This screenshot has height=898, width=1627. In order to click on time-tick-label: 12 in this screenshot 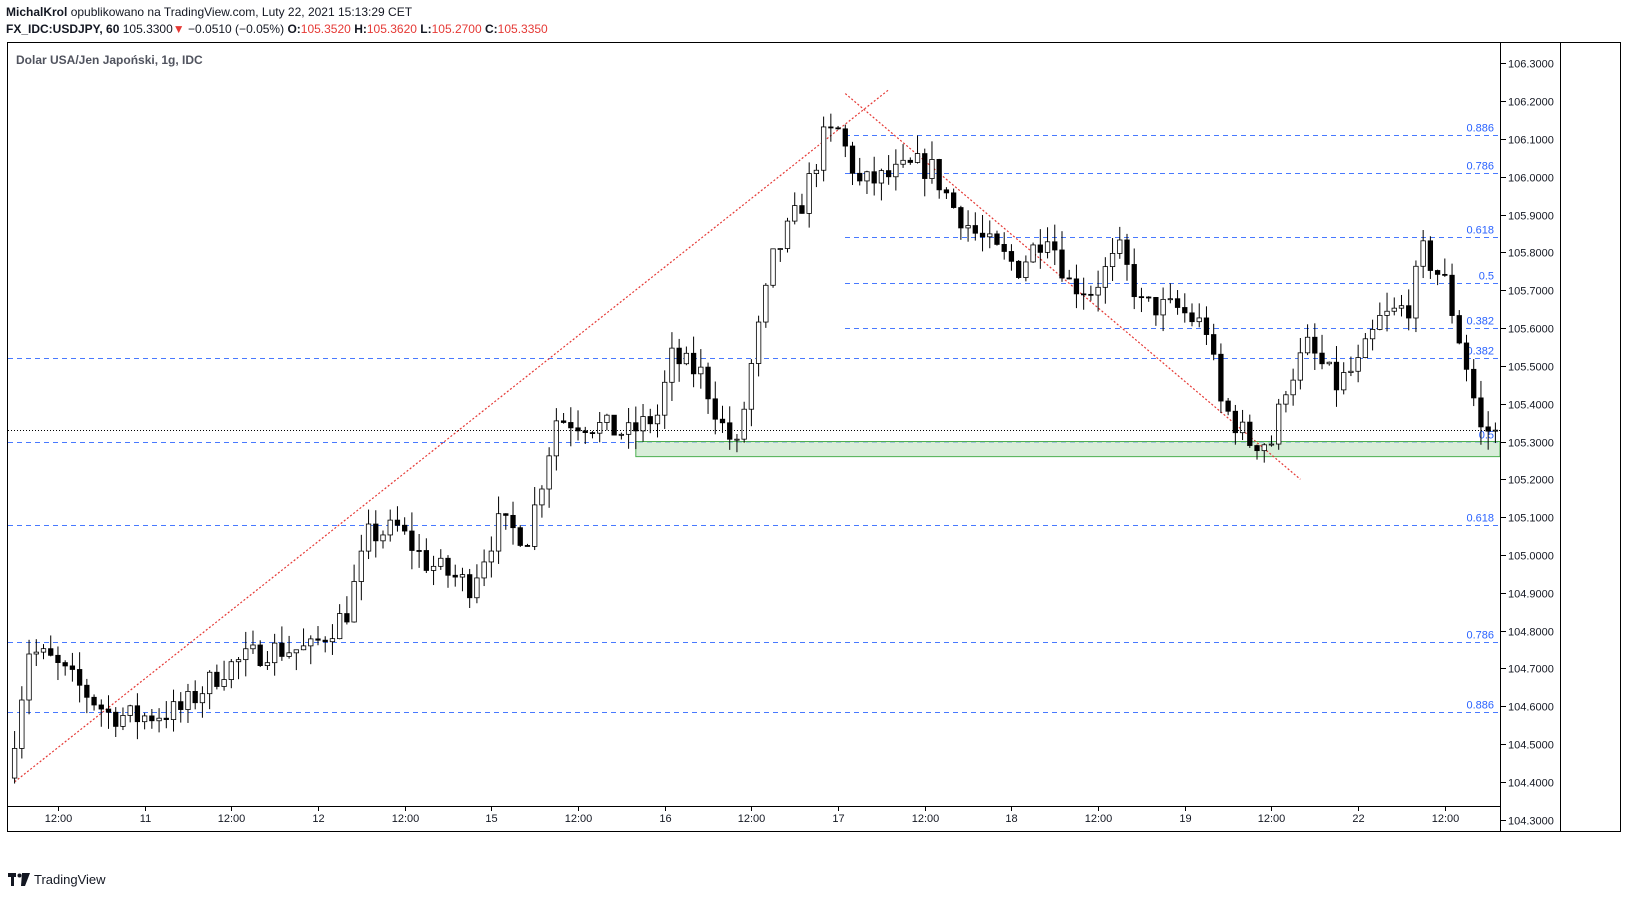, I will do `click(318, 819)`.